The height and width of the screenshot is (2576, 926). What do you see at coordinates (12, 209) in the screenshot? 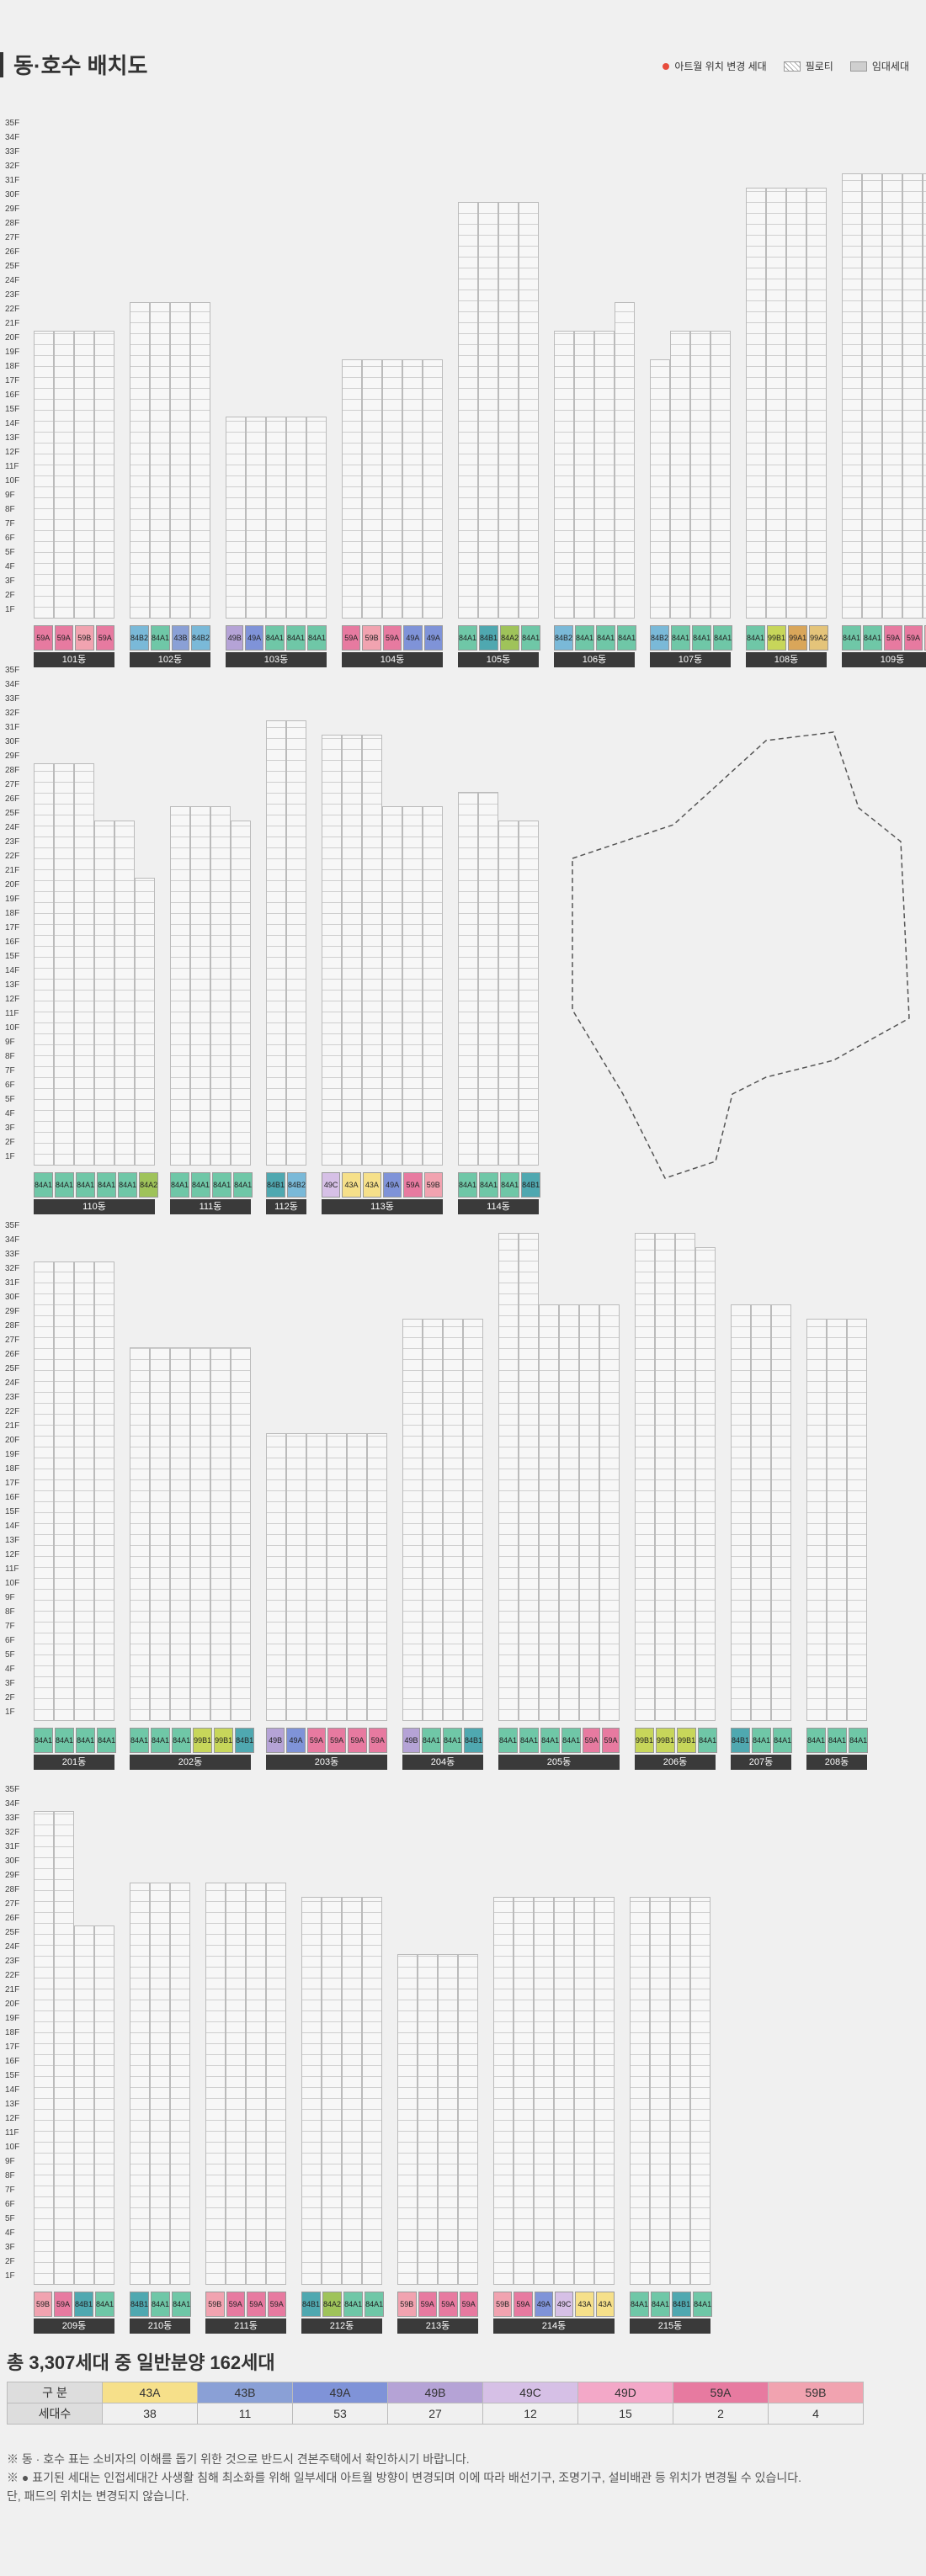
I see `floor-label: 29F` at bounding box center [12, 209].